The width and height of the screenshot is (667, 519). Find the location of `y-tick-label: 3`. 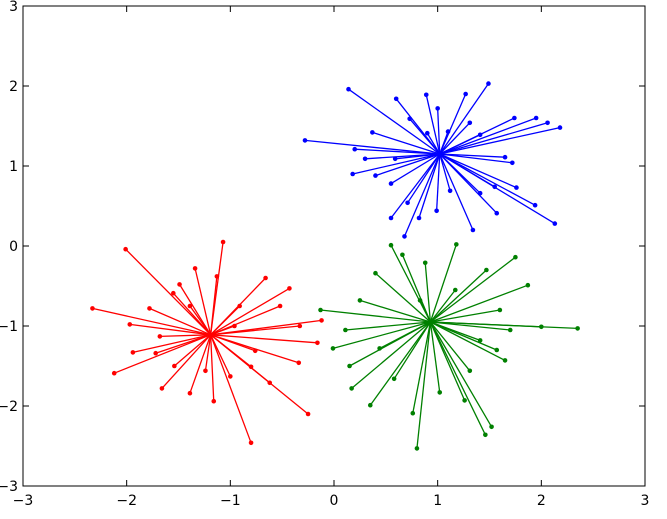

y-tick-label: 3 is located at coordinates (13, 7).